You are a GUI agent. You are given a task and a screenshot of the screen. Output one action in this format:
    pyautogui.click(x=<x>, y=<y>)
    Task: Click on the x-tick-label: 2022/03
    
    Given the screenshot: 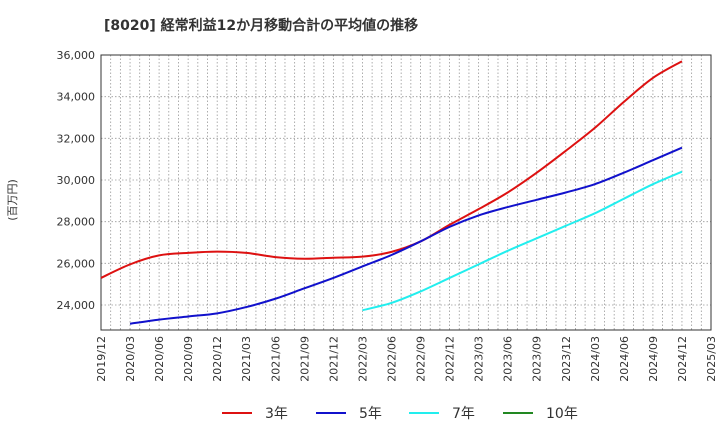 What is the action you would take?
    pyautogui.click(x=362, y=359)
    